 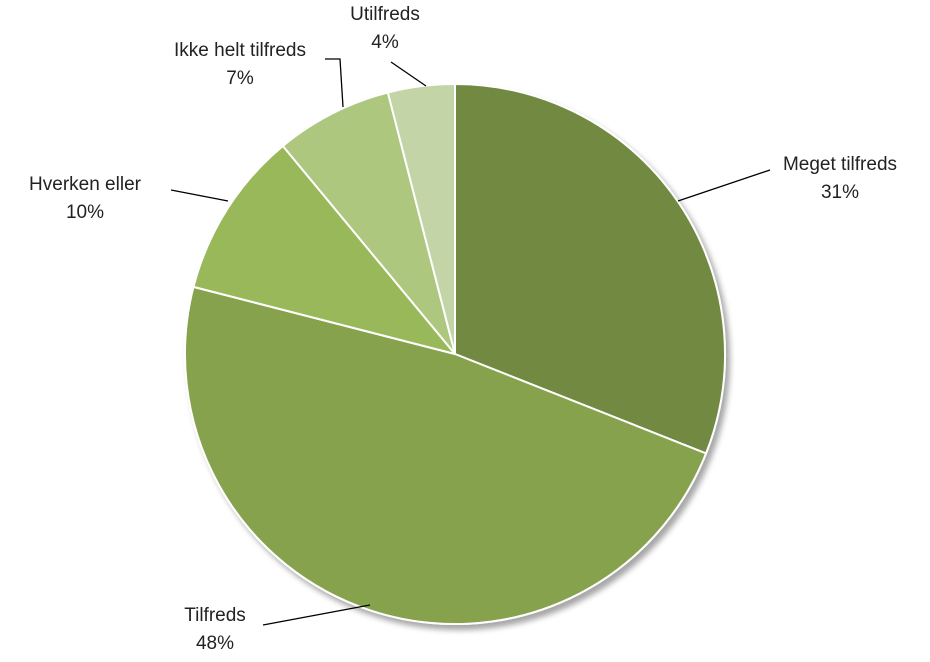 What do you see at coordinates (199, 195) in the screenshot?
I see `leader-line-hverken-eller` at bounding box center [199, 195].